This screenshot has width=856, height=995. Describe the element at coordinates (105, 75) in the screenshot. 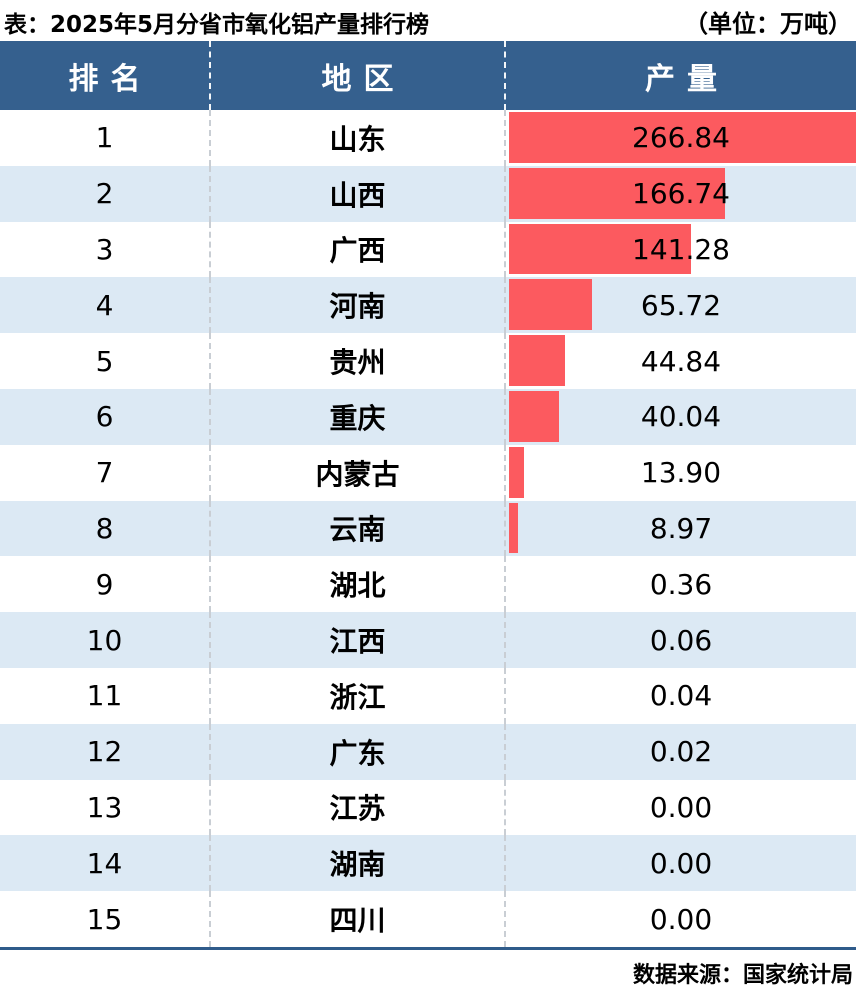

I see `header-rank: 排名` at that location.